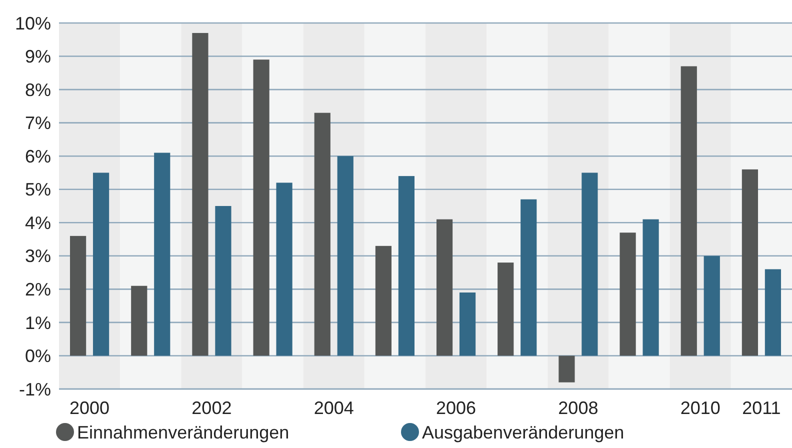 The height and width of the screenshot is (448, 792). Describe the element at coordinates (37, 289) in the screenshot. I see `y-tick-label: 2%` at that location.